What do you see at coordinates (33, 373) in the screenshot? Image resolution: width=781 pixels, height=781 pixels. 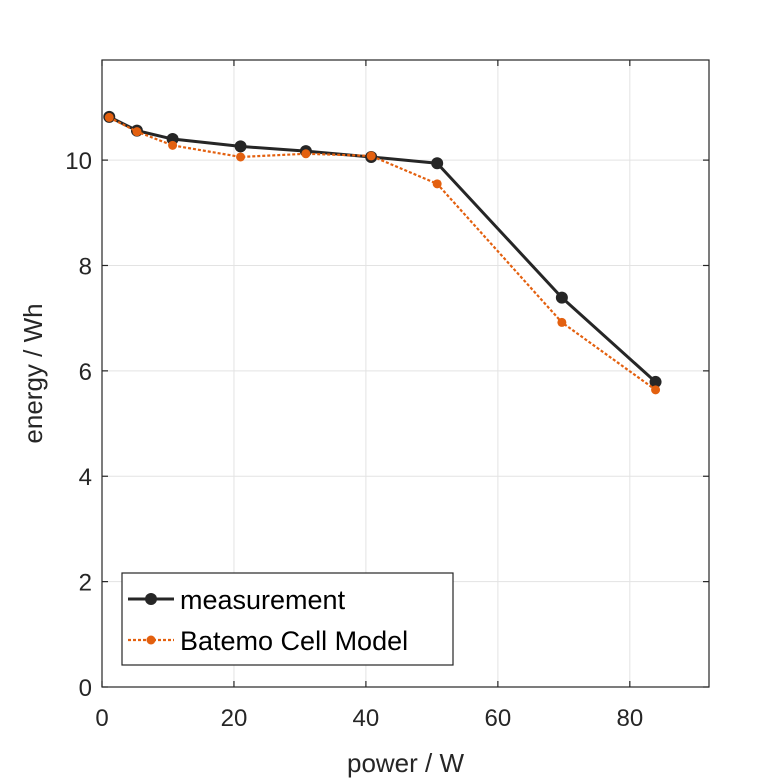 I see `y-axis-label: energy / Wh` at bounding box center [33, 373].